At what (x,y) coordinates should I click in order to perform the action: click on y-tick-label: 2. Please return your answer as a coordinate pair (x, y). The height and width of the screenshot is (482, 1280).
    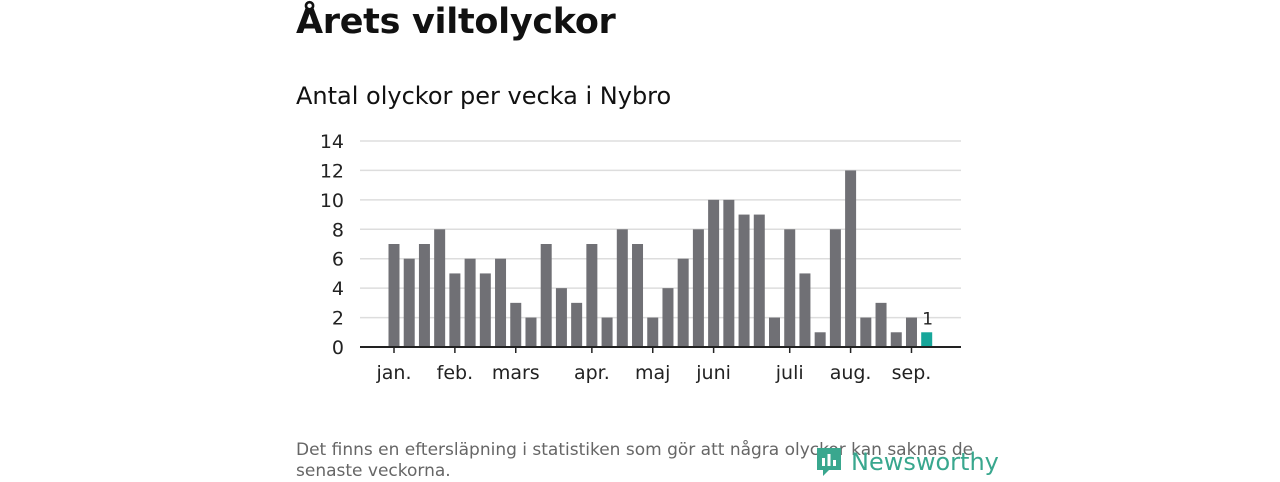
    Looking at the image, I should click on (338, 319).